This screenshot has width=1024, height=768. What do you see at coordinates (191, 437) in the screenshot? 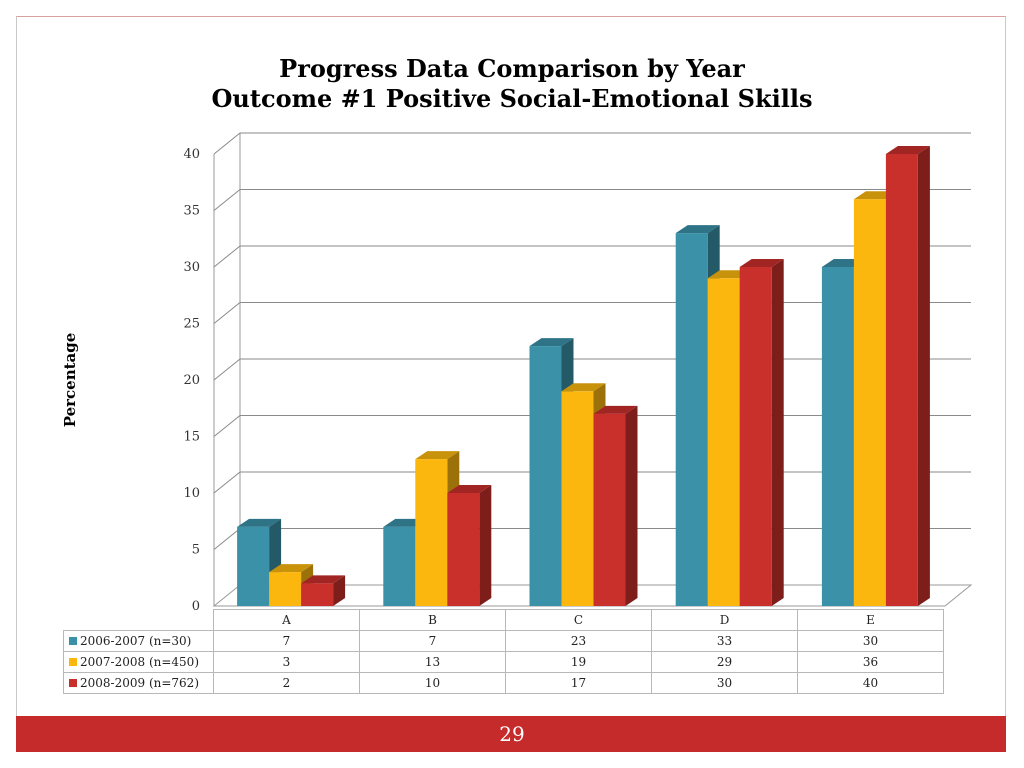
I see `y-tick-label: 15` at bounding box center [191, 437].